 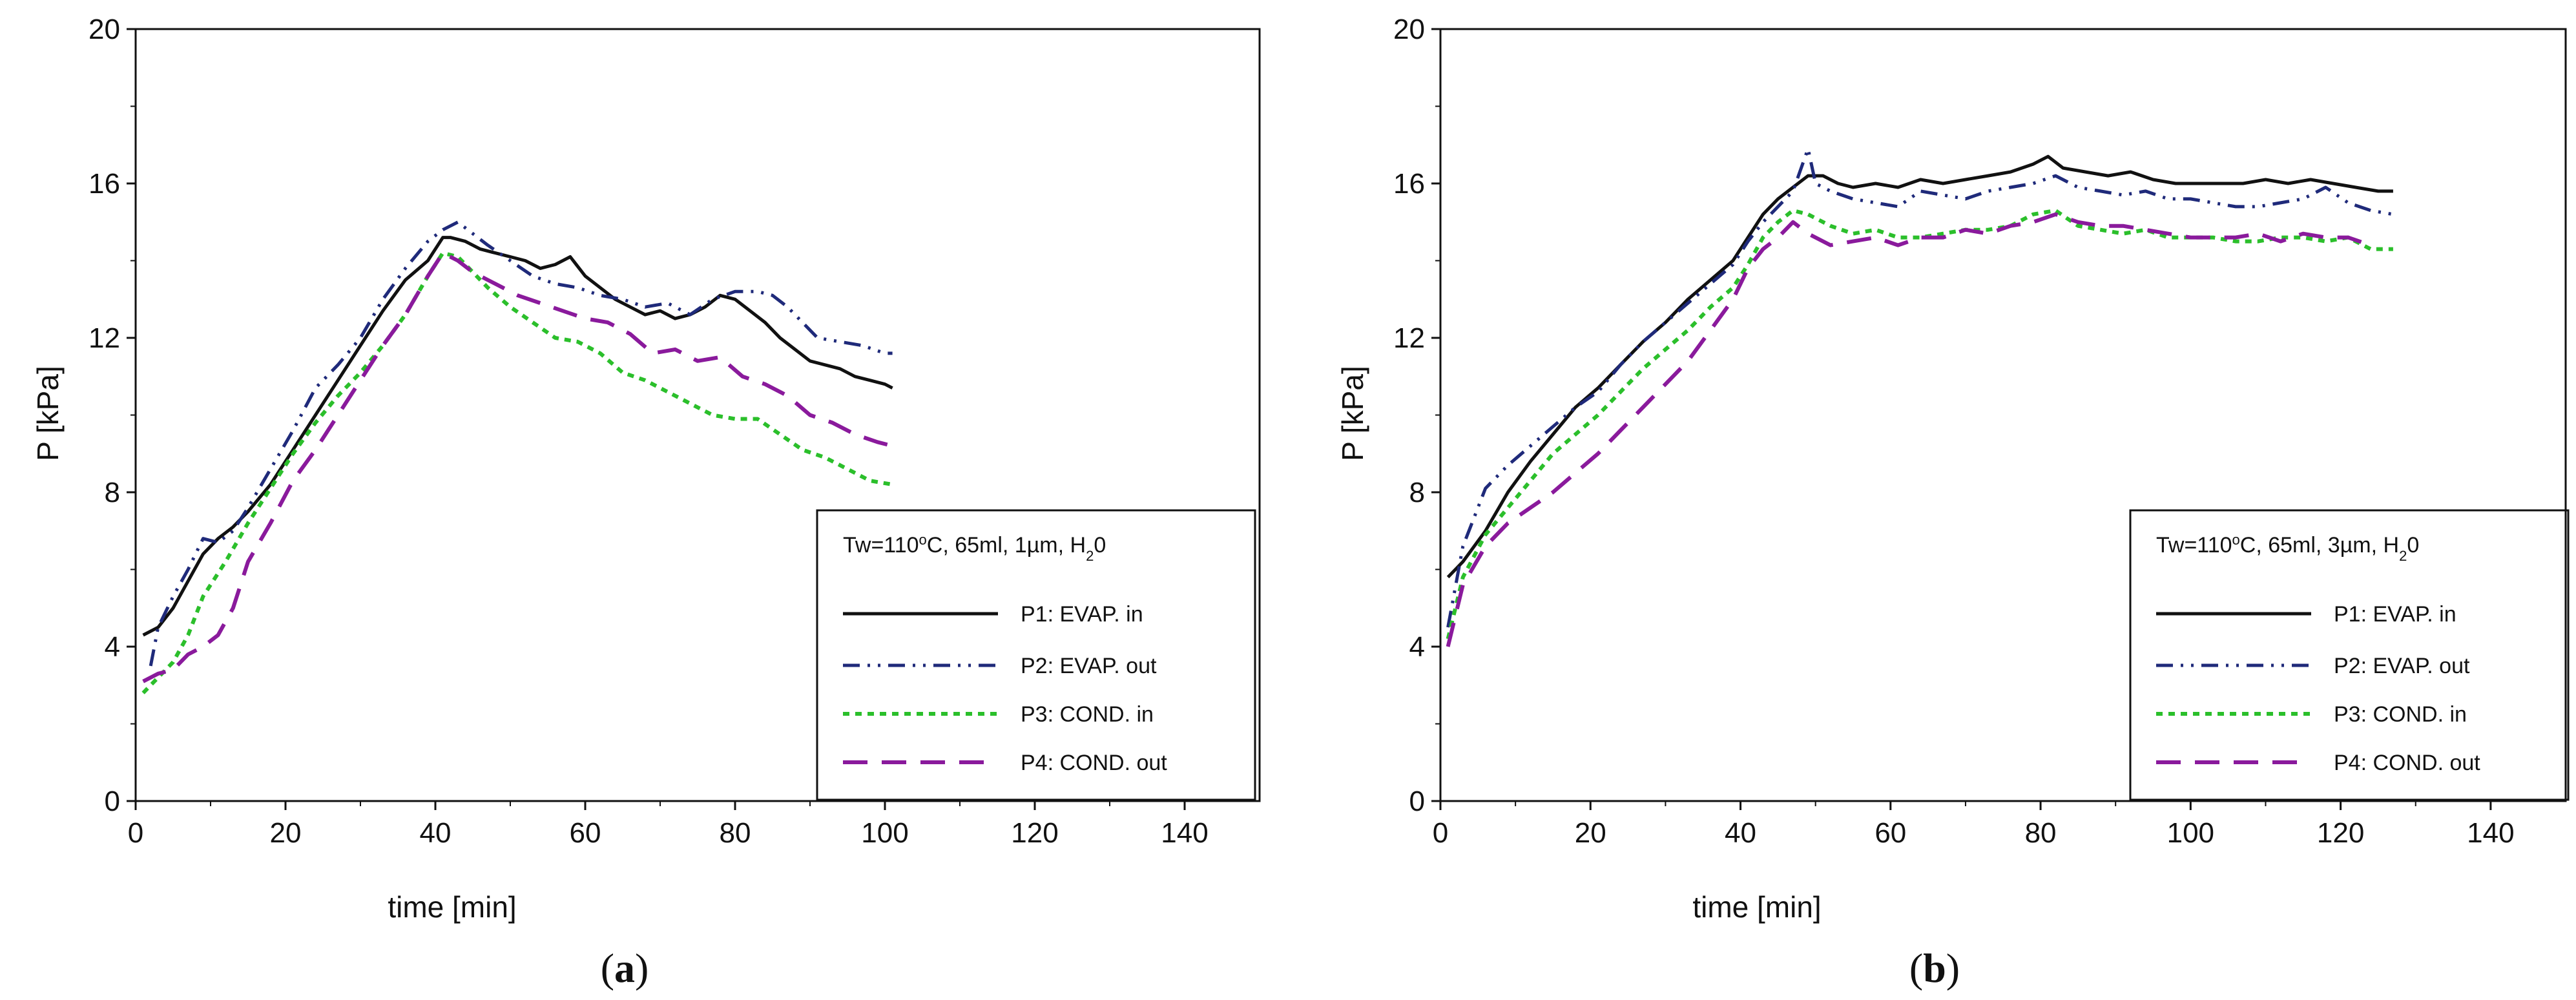 I want to click on panel-b-y-tick-label: 0, so click(x=1417, y=801).